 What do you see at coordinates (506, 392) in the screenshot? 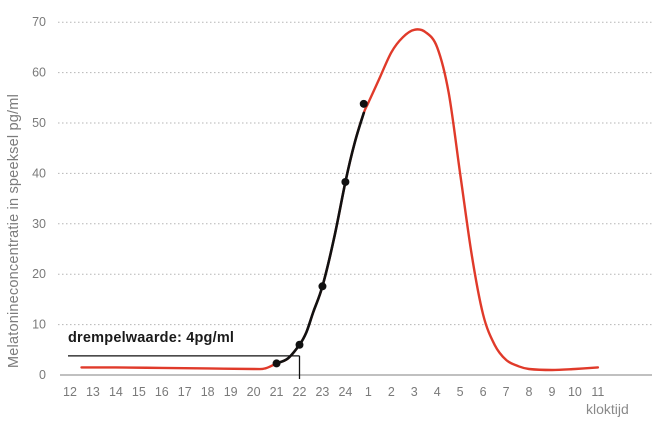
I see `x-tick-label: 7` at bounding box center [506, 392].